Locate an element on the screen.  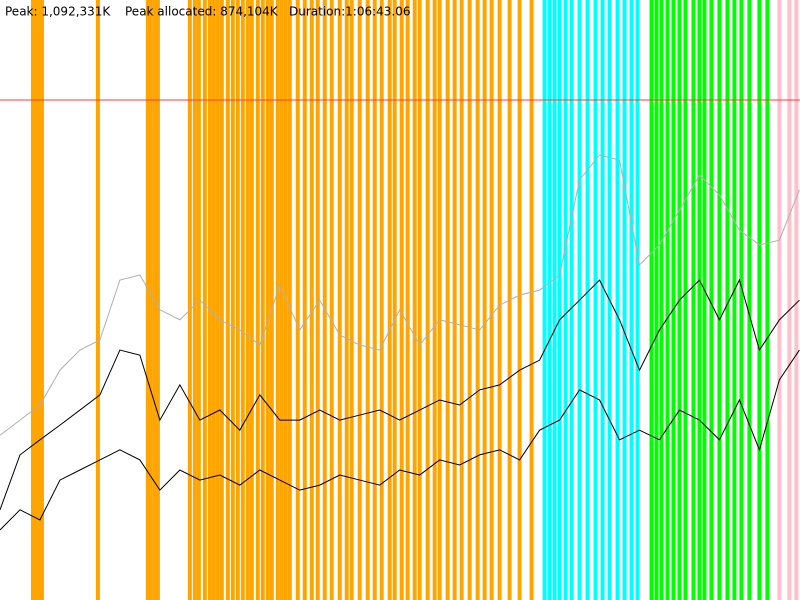
duration: Duration:1:06:43.06 is located at coordinates (350, 12).